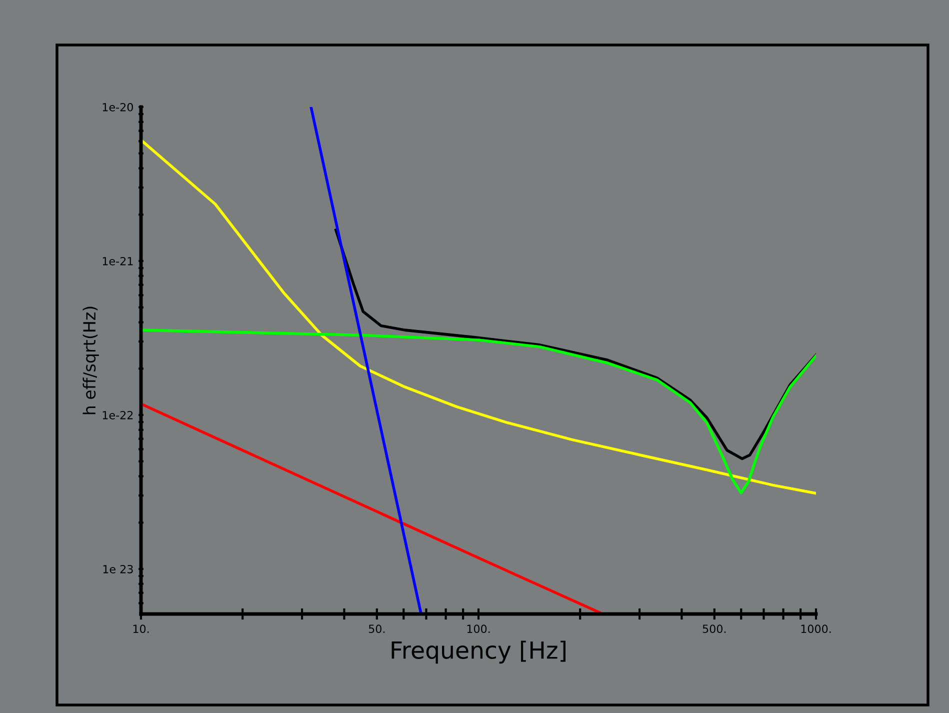  Describe the element at coordinates (90, 360) in the screenshot. I see `y-axis-title: h eff/sqrt(Hz)` at that location.